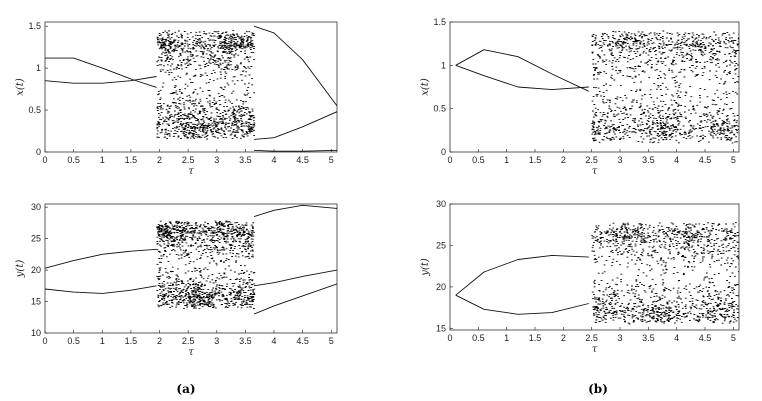 Image resolution: width=762 pixels, height=401 pixels. Describe the element at coordinates (598, 389) in the screenshot. I see `panel-label-b: (b)` at that location.